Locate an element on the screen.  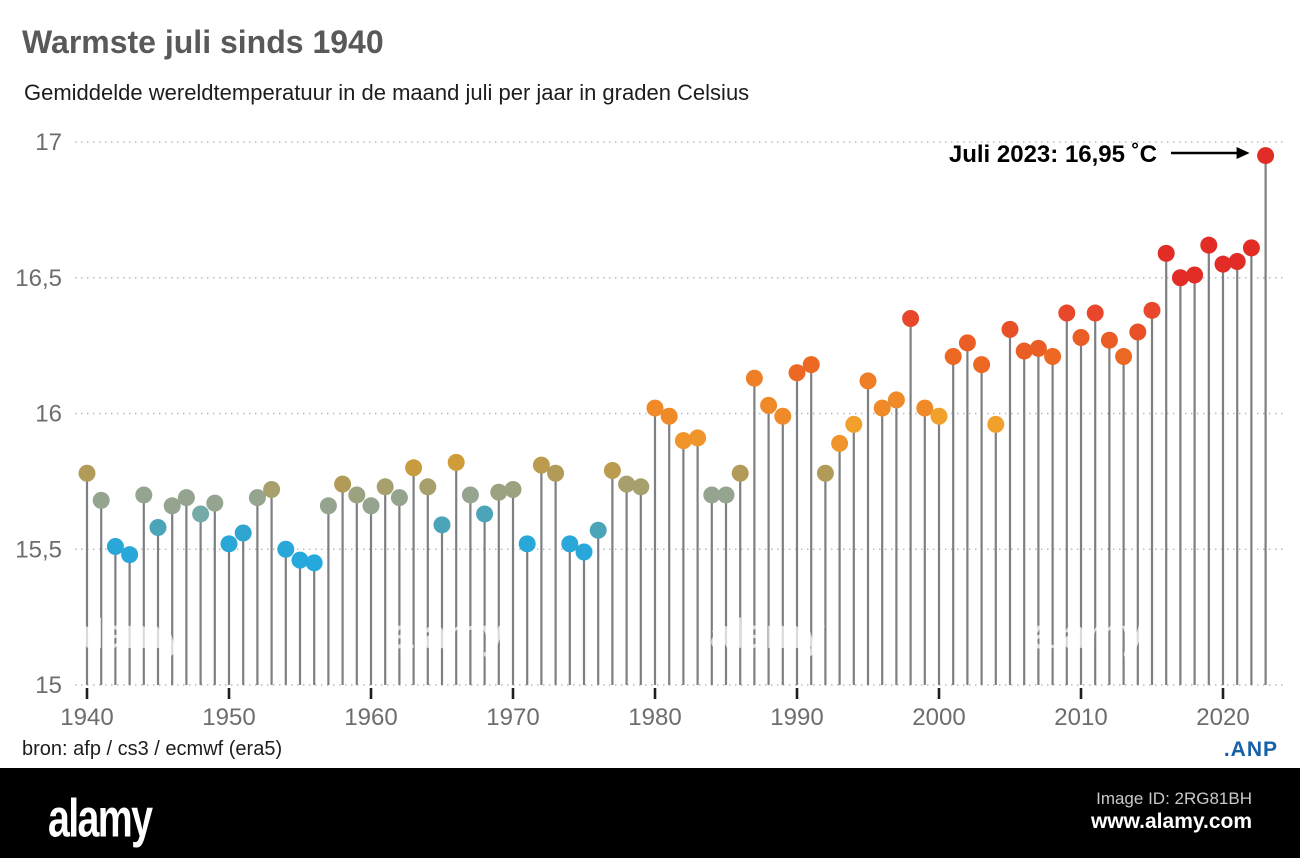
data-point-1992 is located at coordinates (825, 473).